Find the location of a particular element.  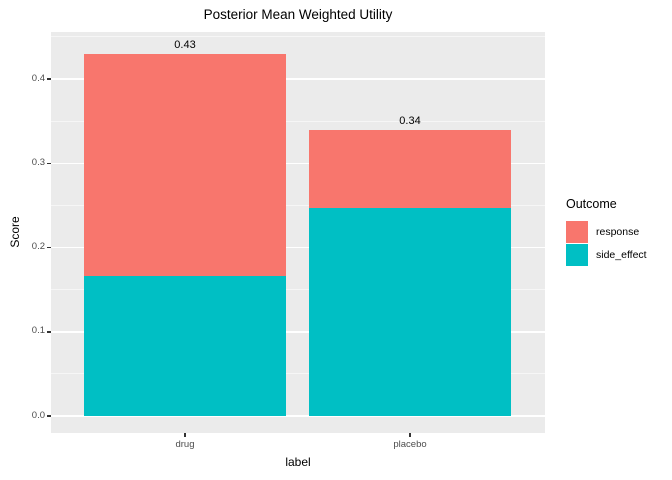

legend-label-side-effect: side_effect is located at coordinates (621, 255).